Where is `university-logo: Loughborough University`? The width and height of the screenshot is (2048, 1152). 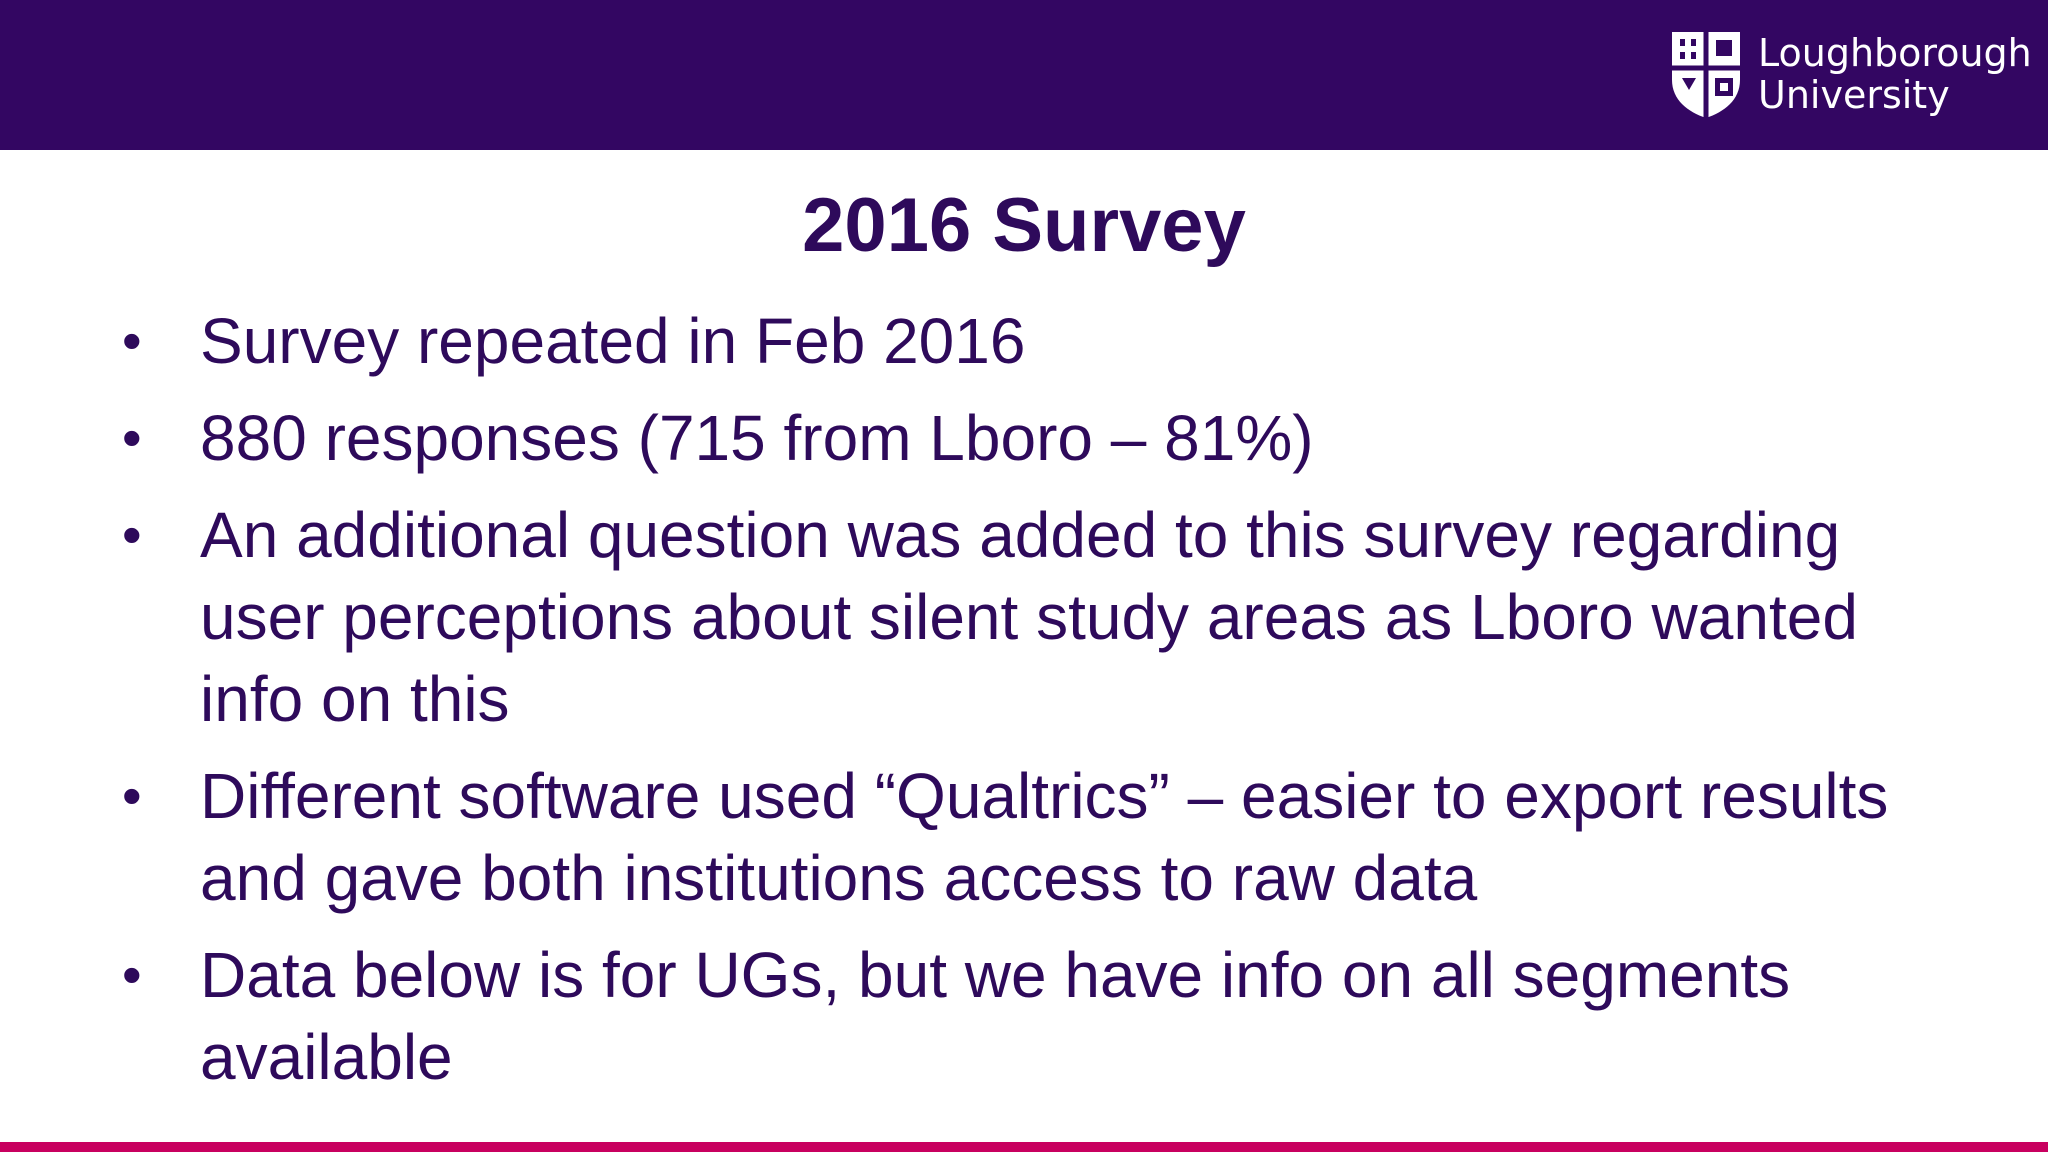 university-logo: Loughborough University is located at coordinates (1850, 74).